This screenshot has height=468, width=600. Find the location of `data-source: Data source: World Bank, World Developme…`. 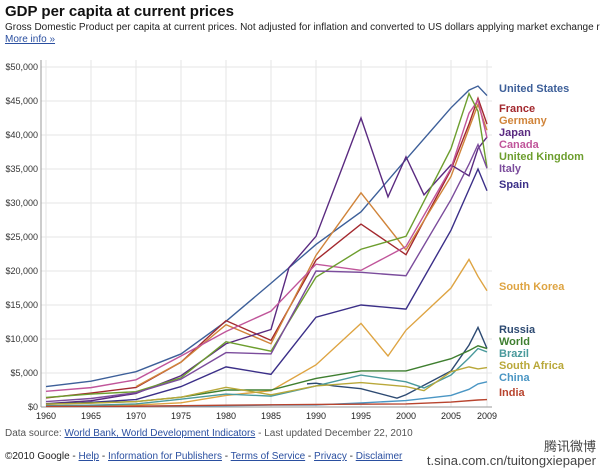

data-source: Data source: World Bank, World Developme… is located at coordinates (209, 433).